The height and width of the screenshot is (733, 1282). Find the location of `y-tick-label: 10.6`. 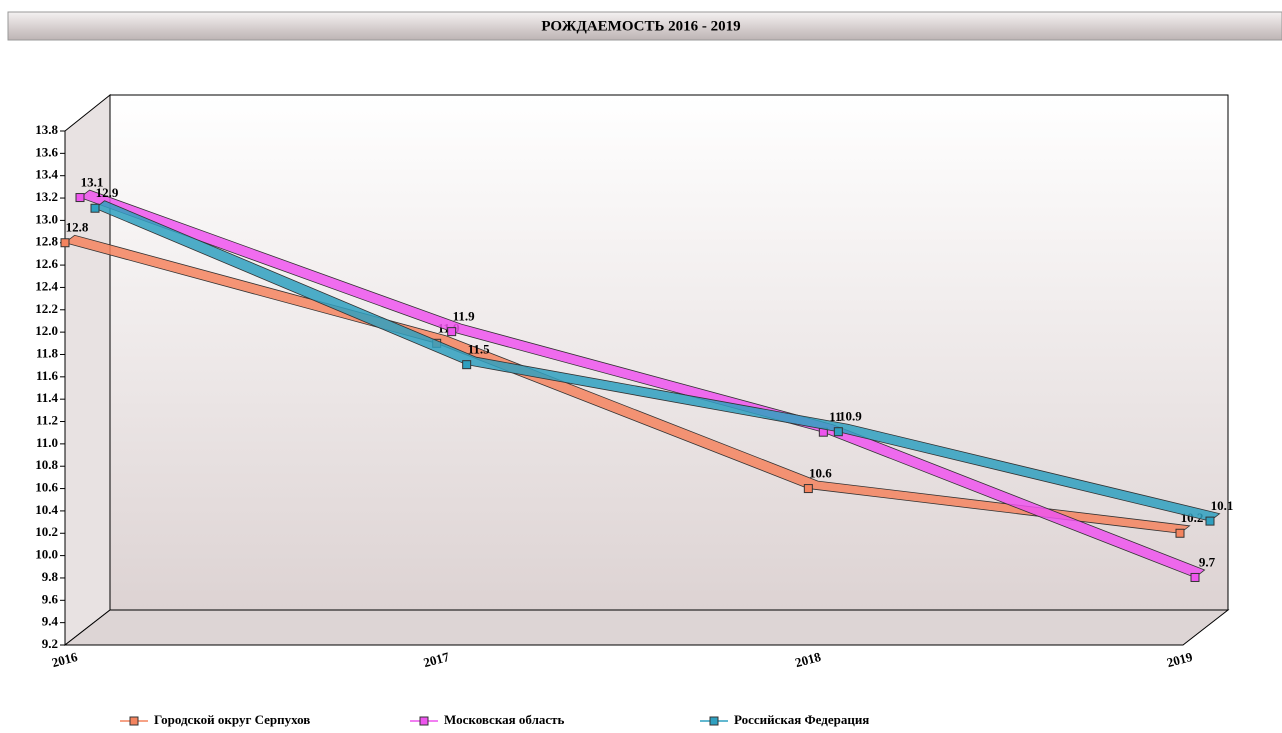

y-tick-label: 10.6 is located at coordinates (46, 487).